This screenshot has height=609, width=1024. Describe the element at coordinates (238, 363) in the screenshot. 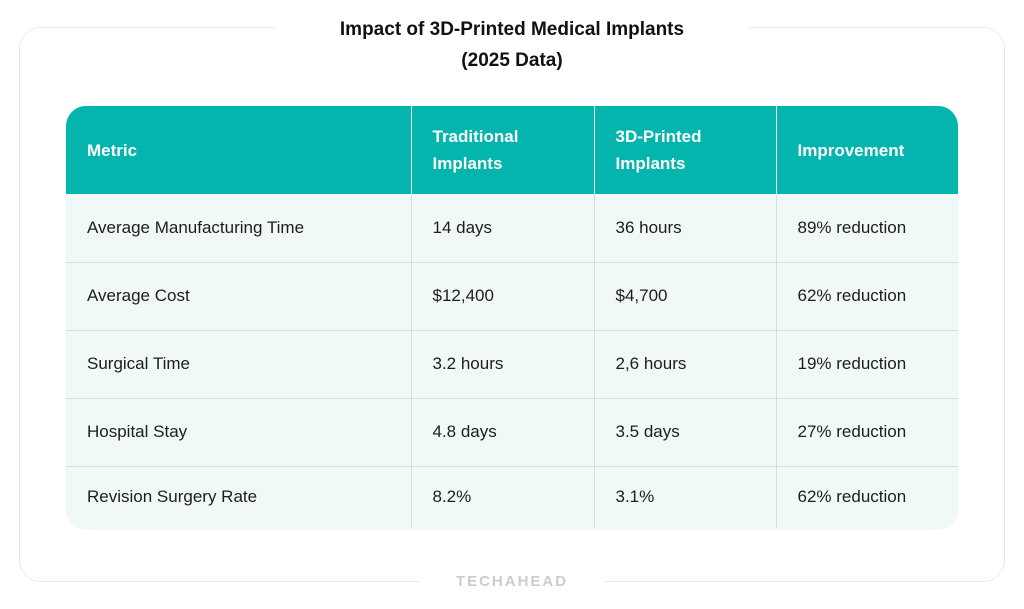

I see `cell-metric: Surgical Time` at that location.